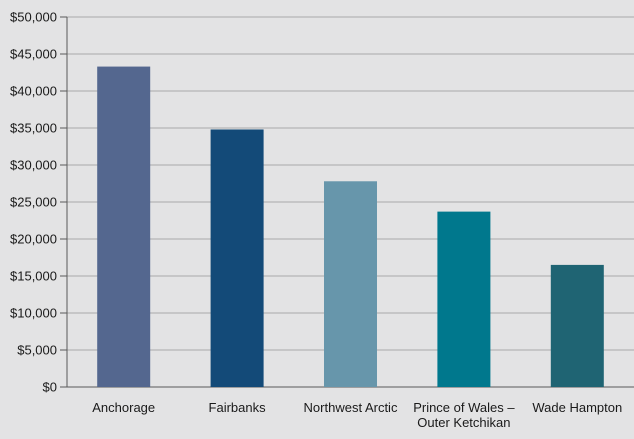 The width and height of the screenshot is (634, 439). What do you see at coordinates (464, 407) in the screenshot?
I see `x-tick-label: Prince of Wales –` at bounding box center [464, 407].